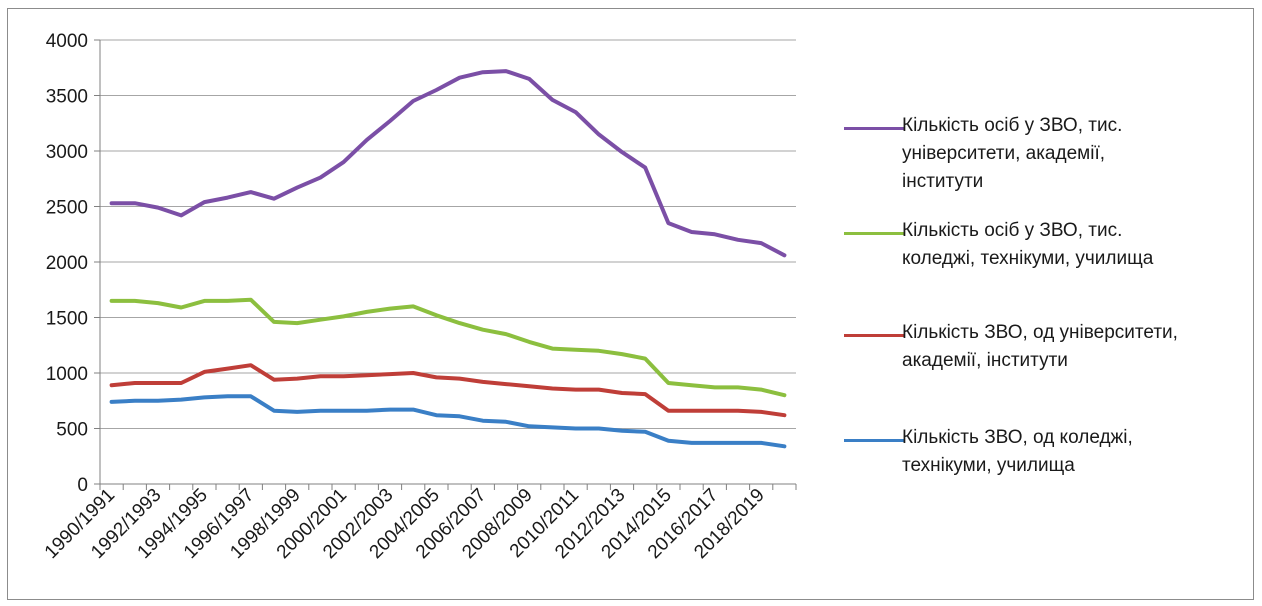 This screenshot has height=606, width=1262. Describe the element at coordinates (67, 374) in the screenshot. I see `y-tick-label: 1000` at that location.